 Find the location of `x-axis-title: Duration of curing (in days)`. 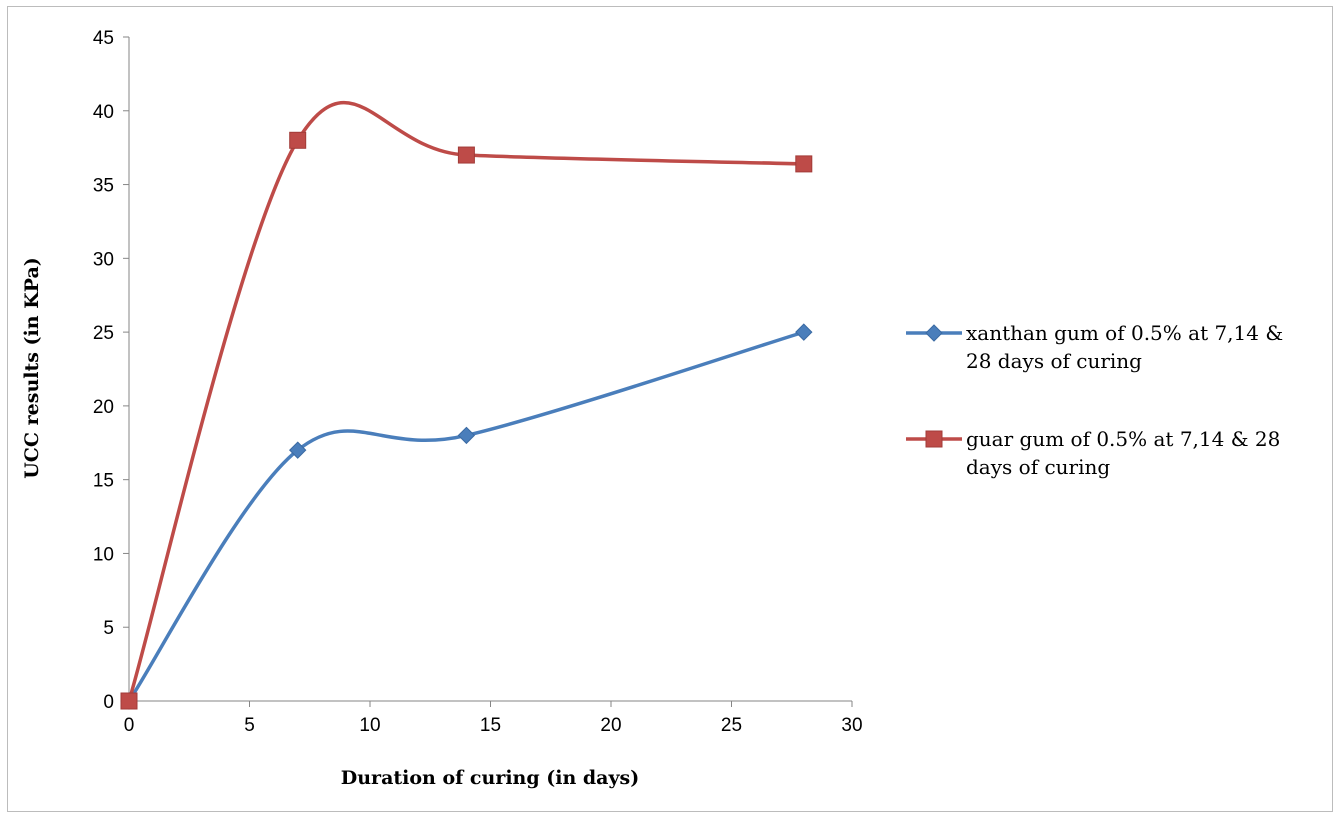

x-axis-title: Duration of curing (in days) is located at coordinates (490, 778).